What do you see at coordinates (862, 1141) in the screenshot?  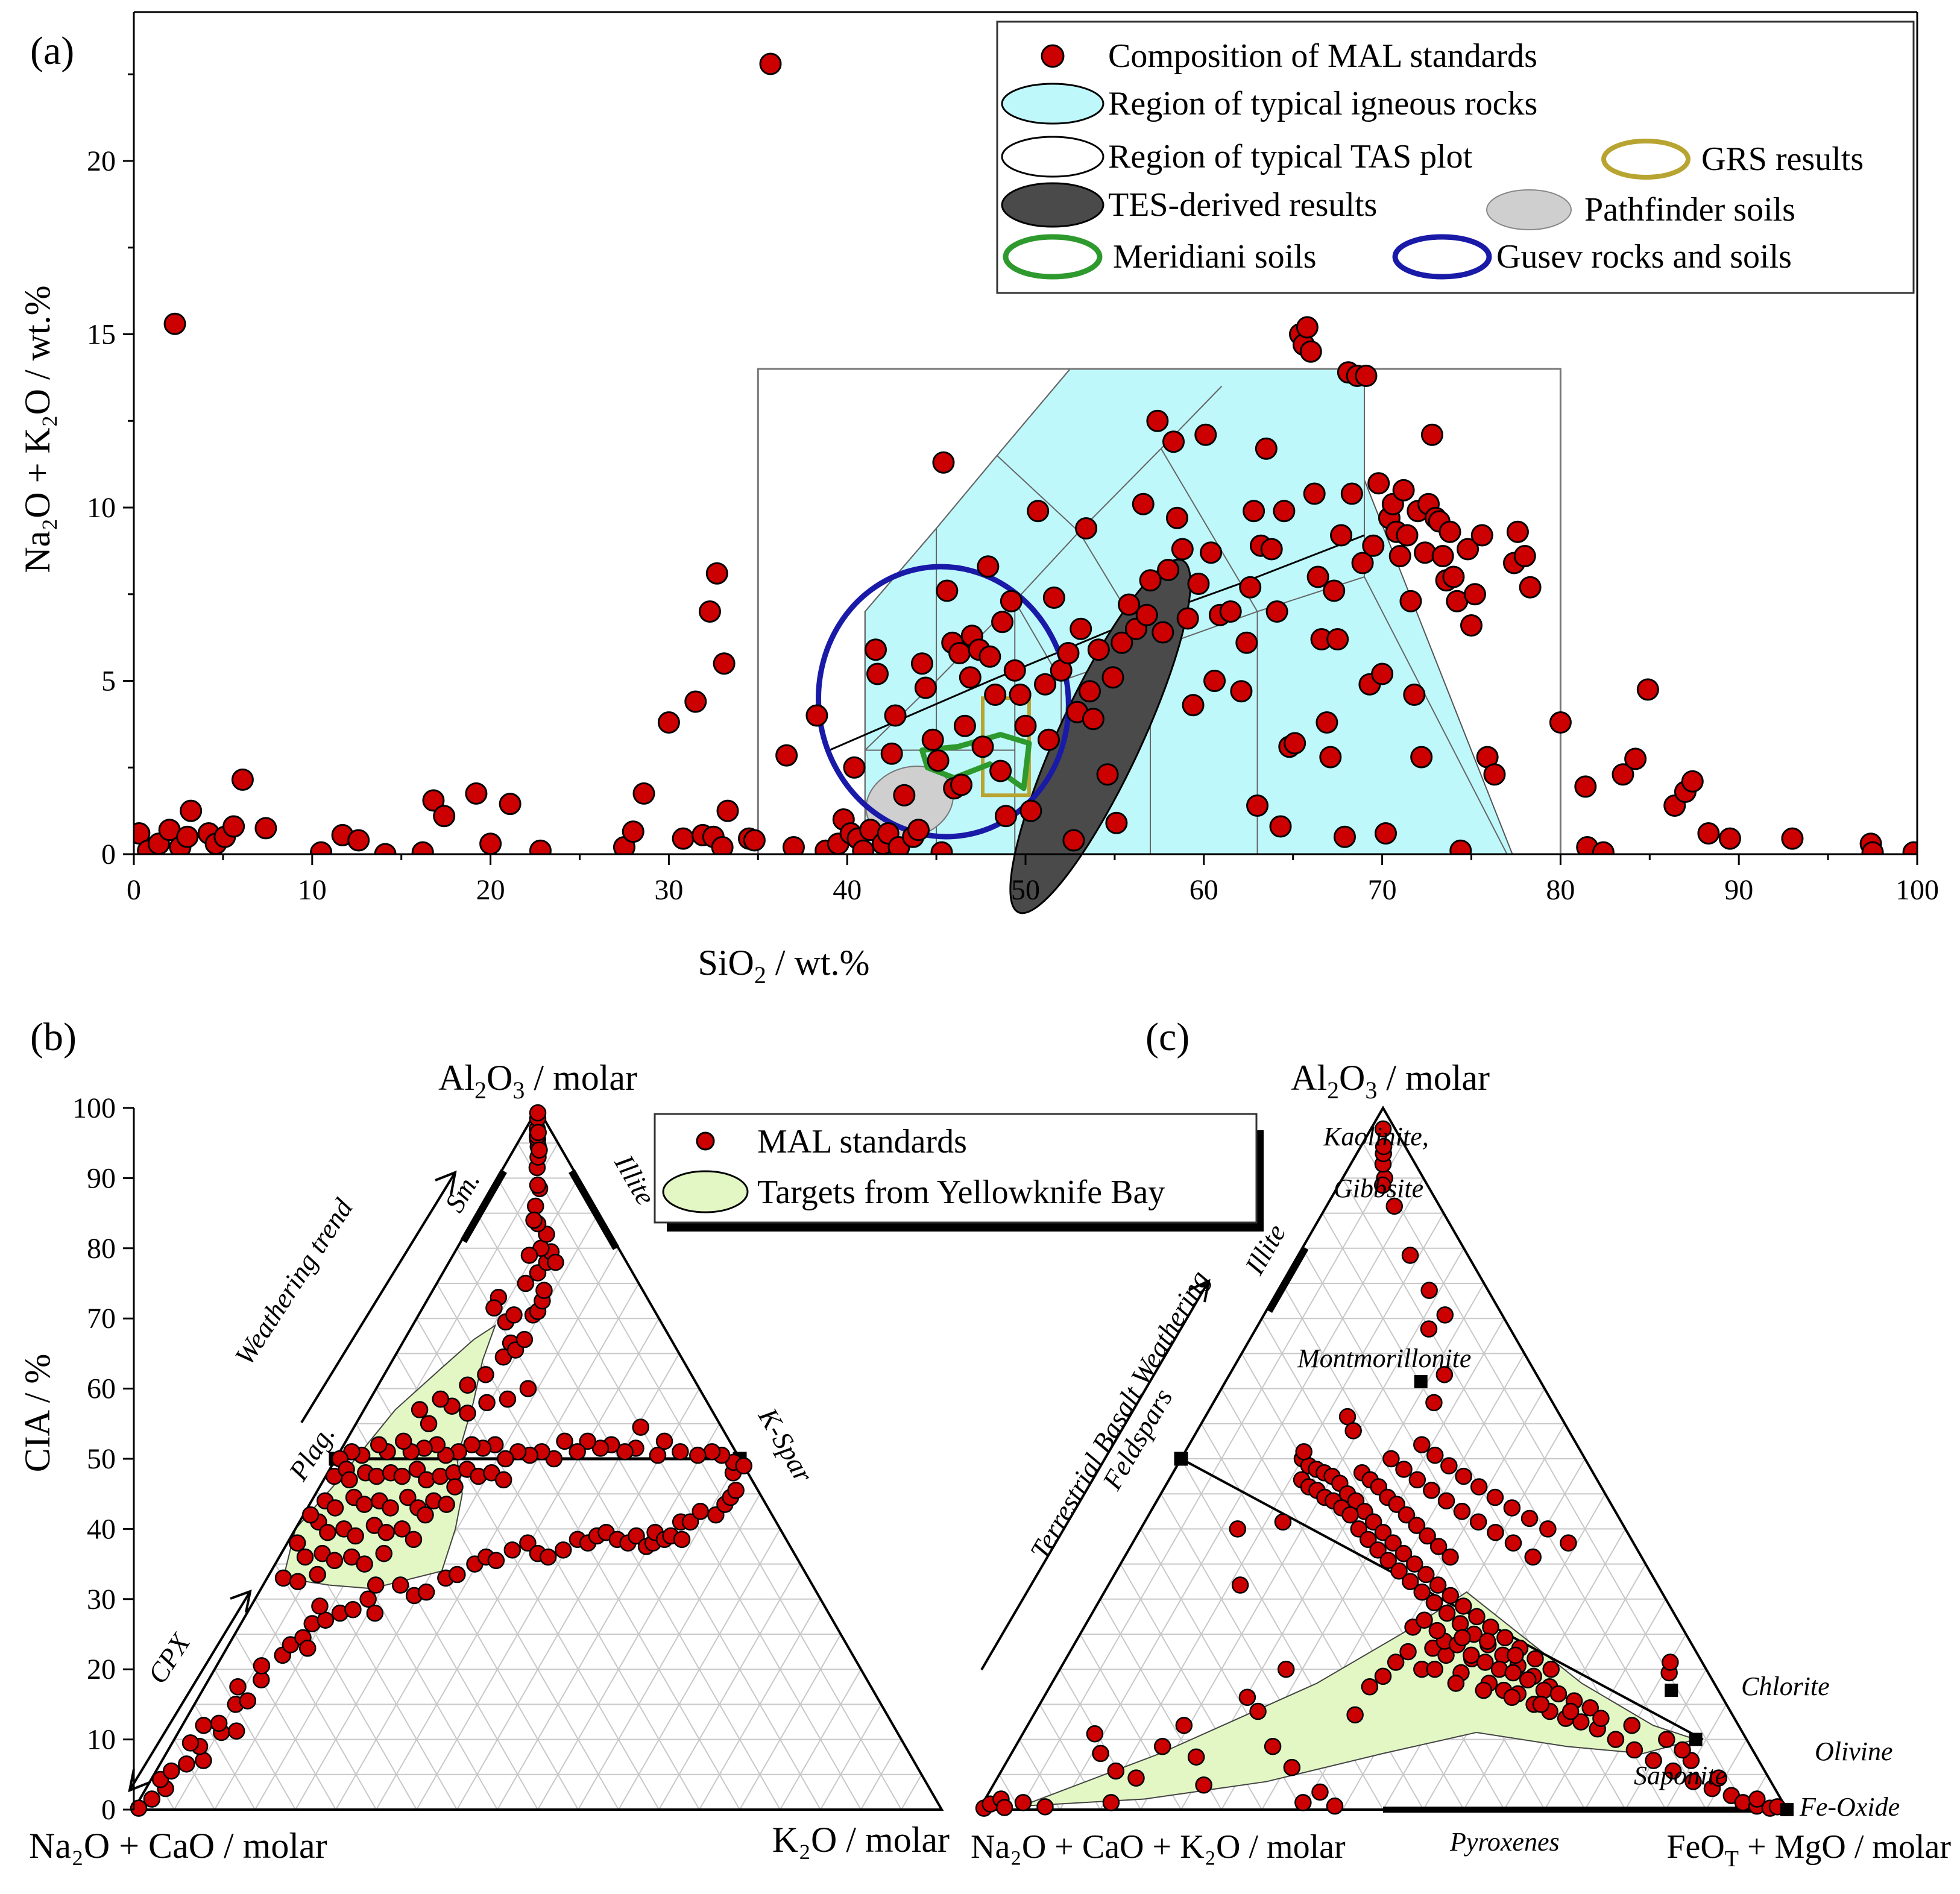 I see `legend-b-label-mal: MAL standards` at bounding box center [862, 1141].